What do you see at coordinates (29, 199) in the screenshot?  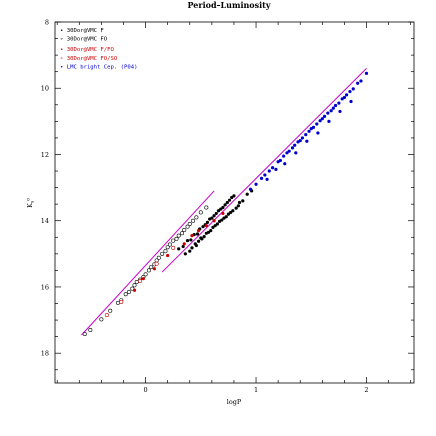 I see `y-axis-label-sup: o` at bounding box center [29, 199].